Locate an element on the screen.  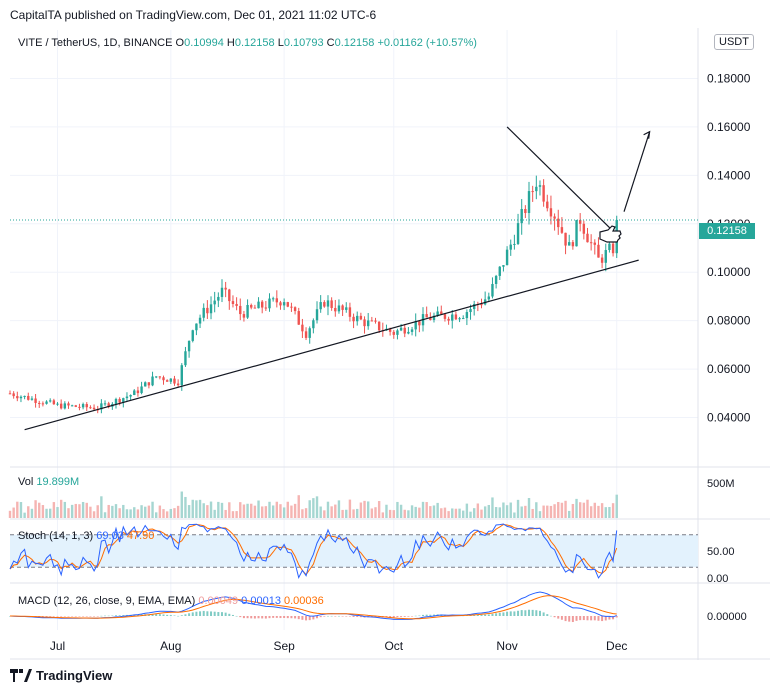
symbol-name: VITE / TetherUS, 1D, BINANCE is located at coordinates (95, 43).